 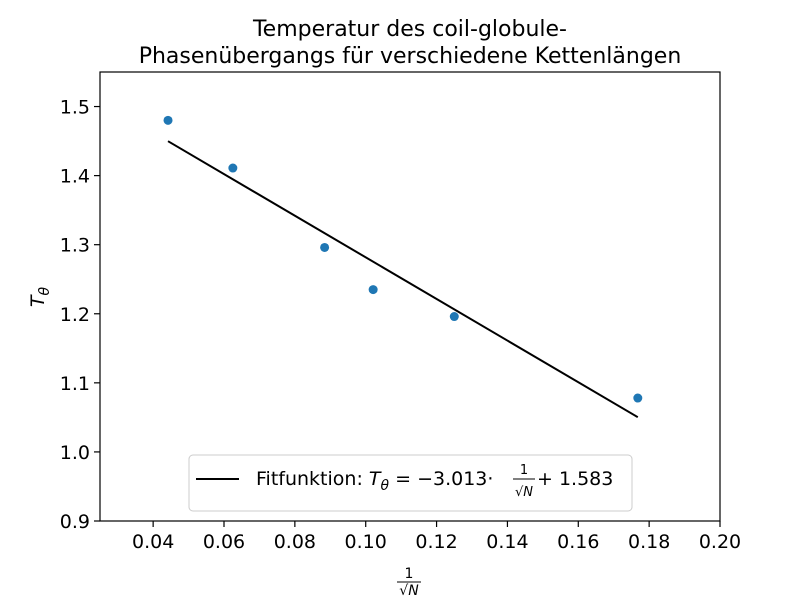 I want to click on y-tick-label: 1.1, so click(x=75, y=384).